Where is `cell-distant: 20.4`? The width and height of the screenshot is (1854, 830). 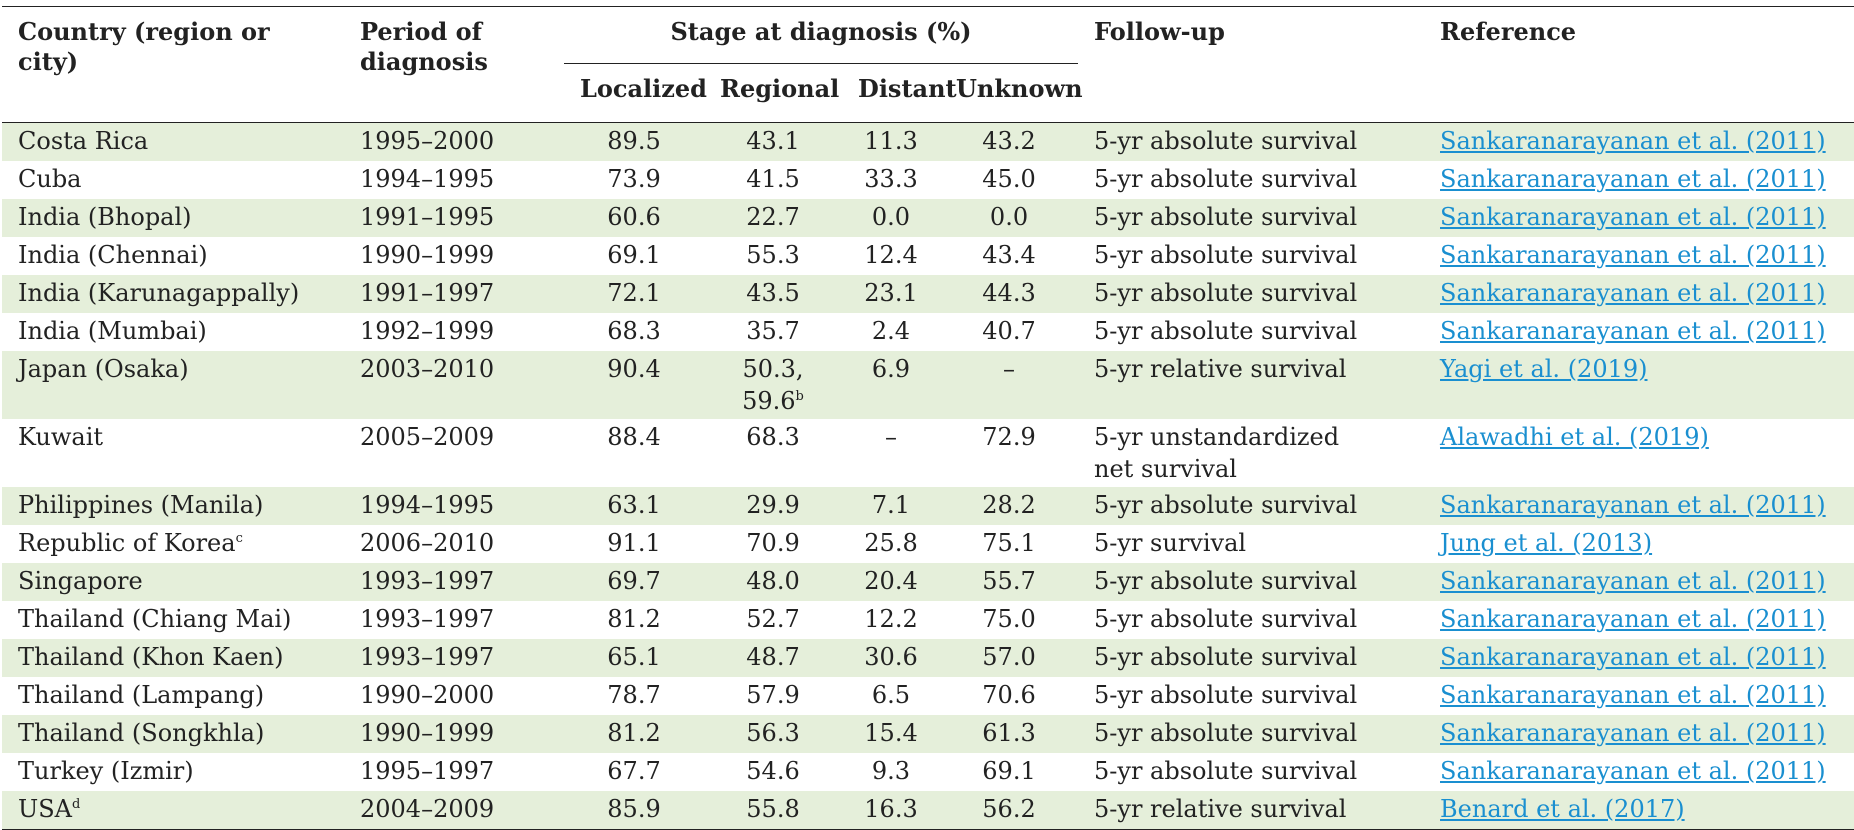
cell-distant: 20.4 is located at coordinates (891, 582).